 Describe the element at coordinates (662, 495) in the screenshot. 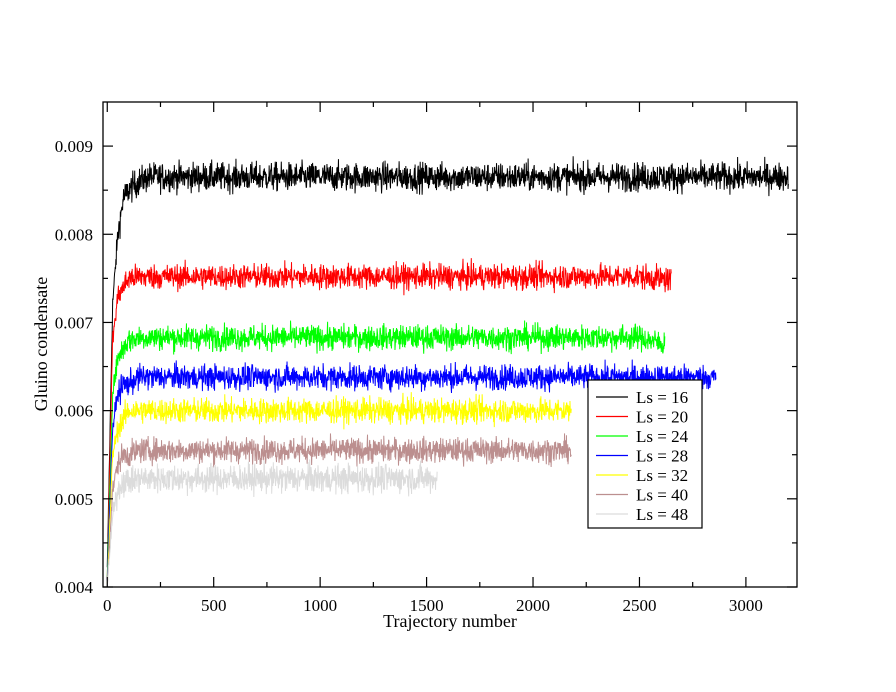

I see `legend-label: Ls = 40` at that location.